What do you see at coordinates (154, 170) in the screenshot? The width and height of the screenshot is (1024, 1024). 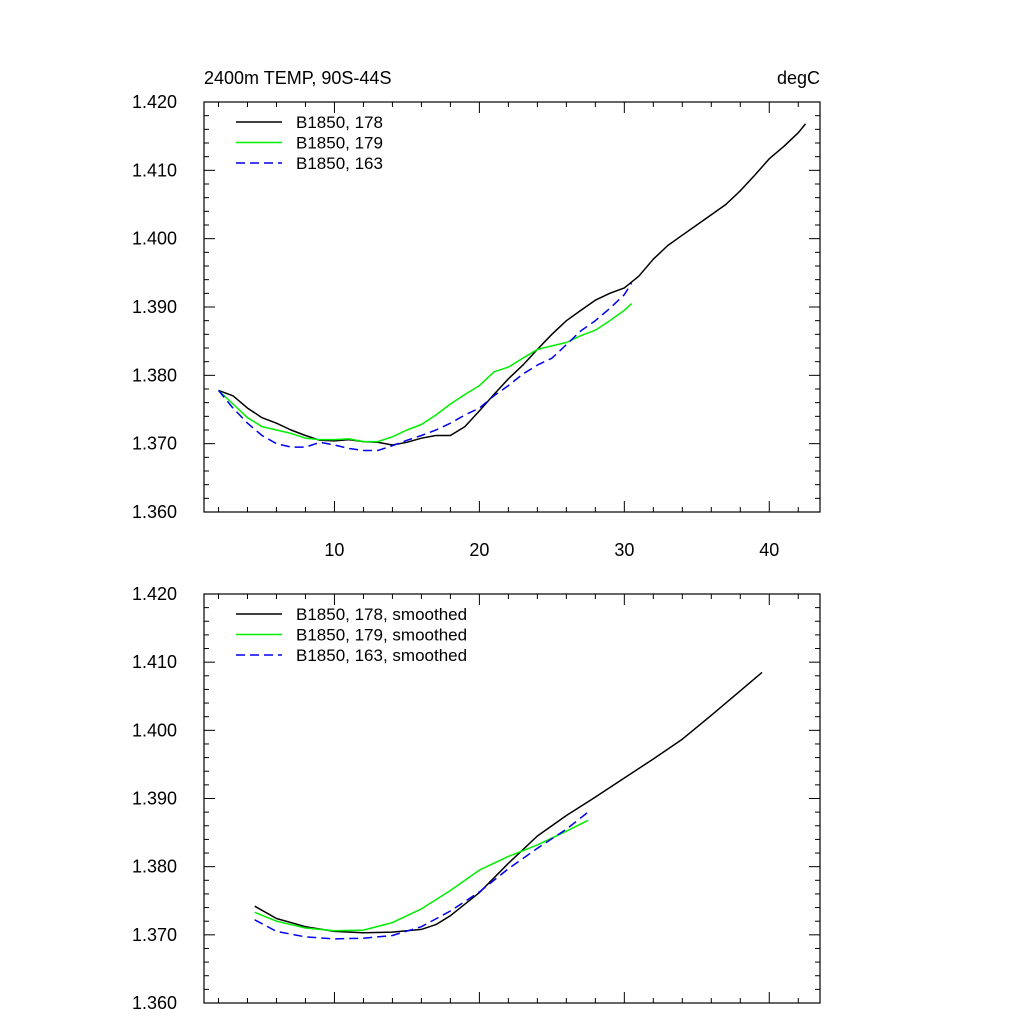 I see `top-y-tick-label: 1.410` at bounding box center [154, 170].